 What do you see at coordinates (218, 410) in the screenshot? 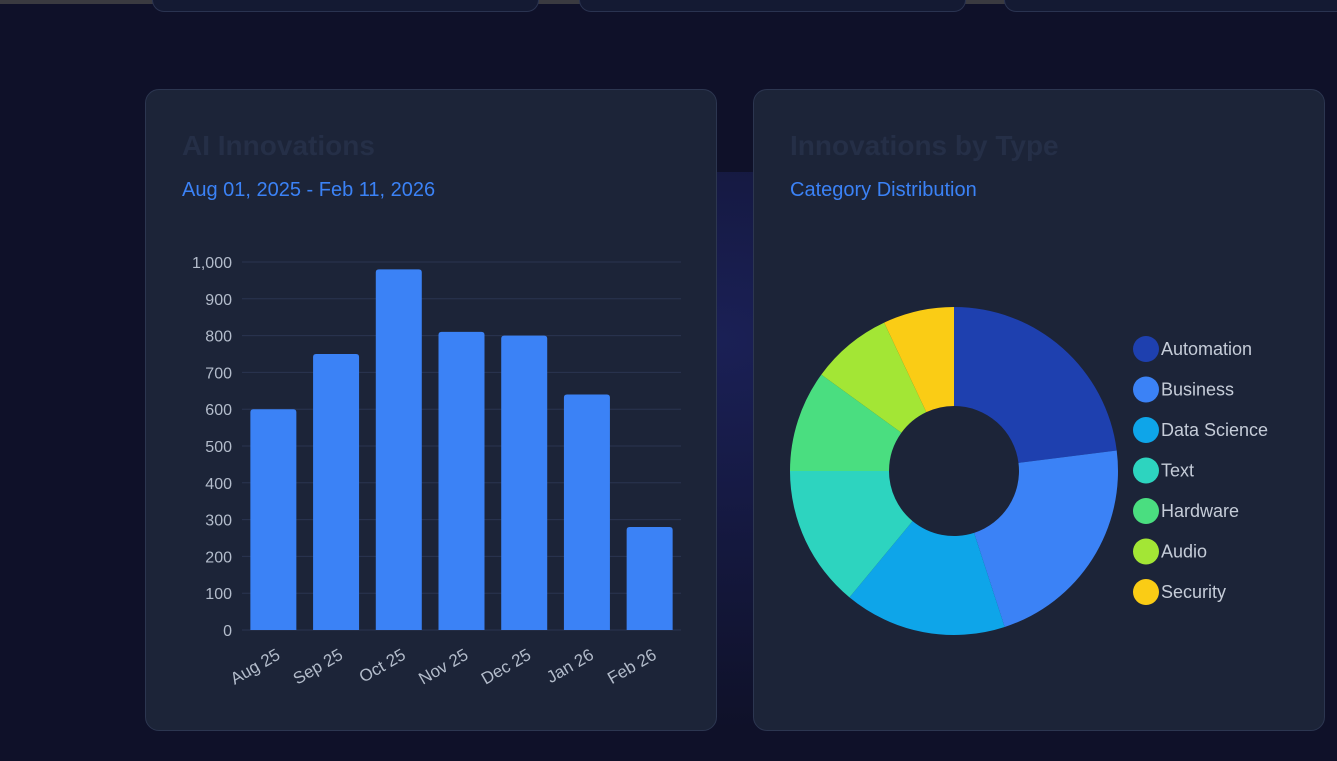
I see `y-tick-label: 600` at bounding box center [218, 410].